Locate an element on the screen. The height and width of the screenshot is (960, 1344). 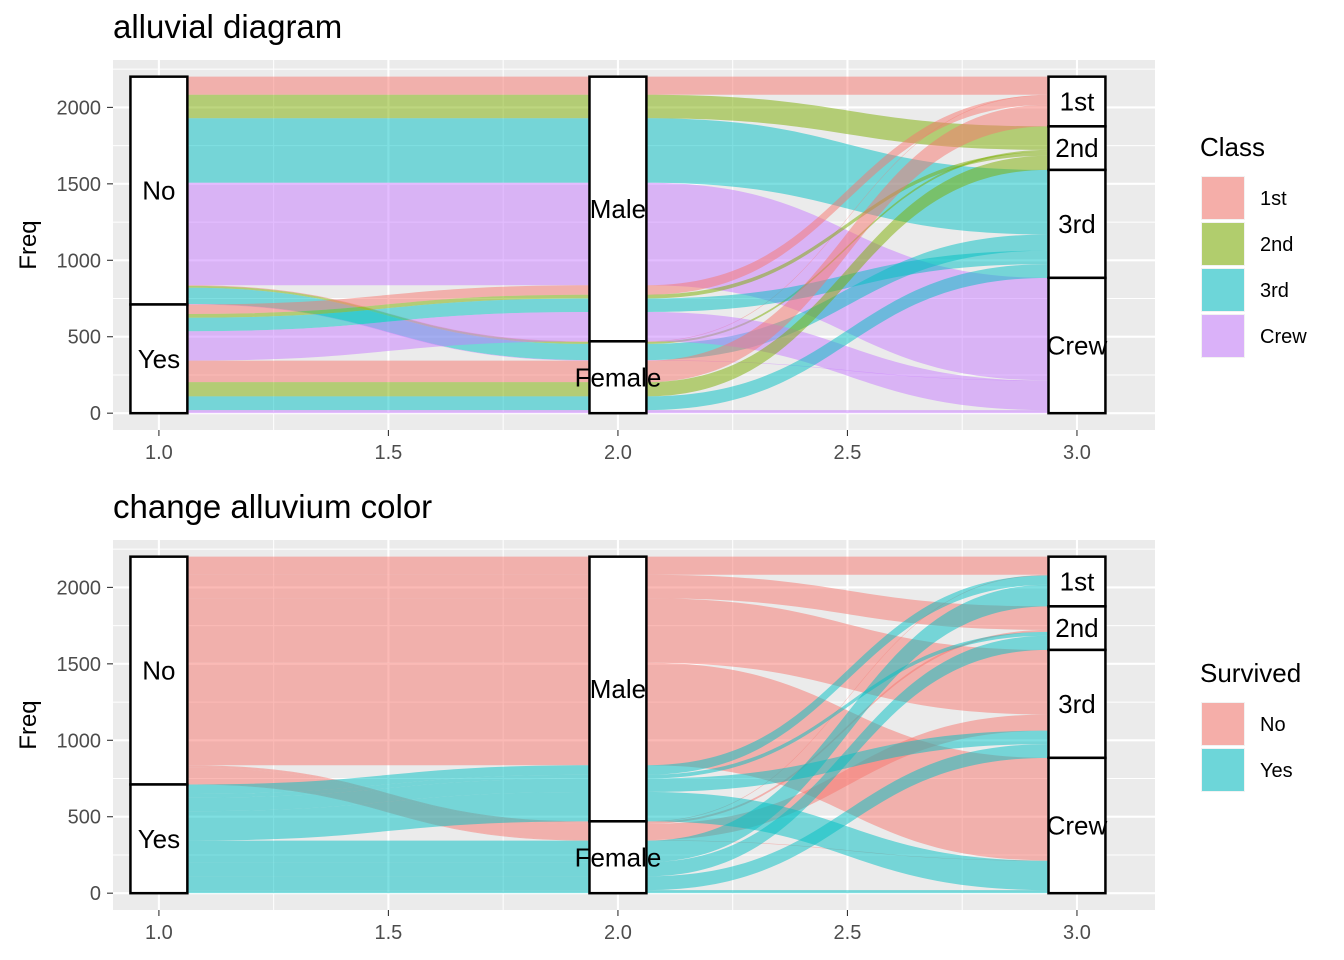
legend-swatch-1st is located at coordinates (1223, 198).